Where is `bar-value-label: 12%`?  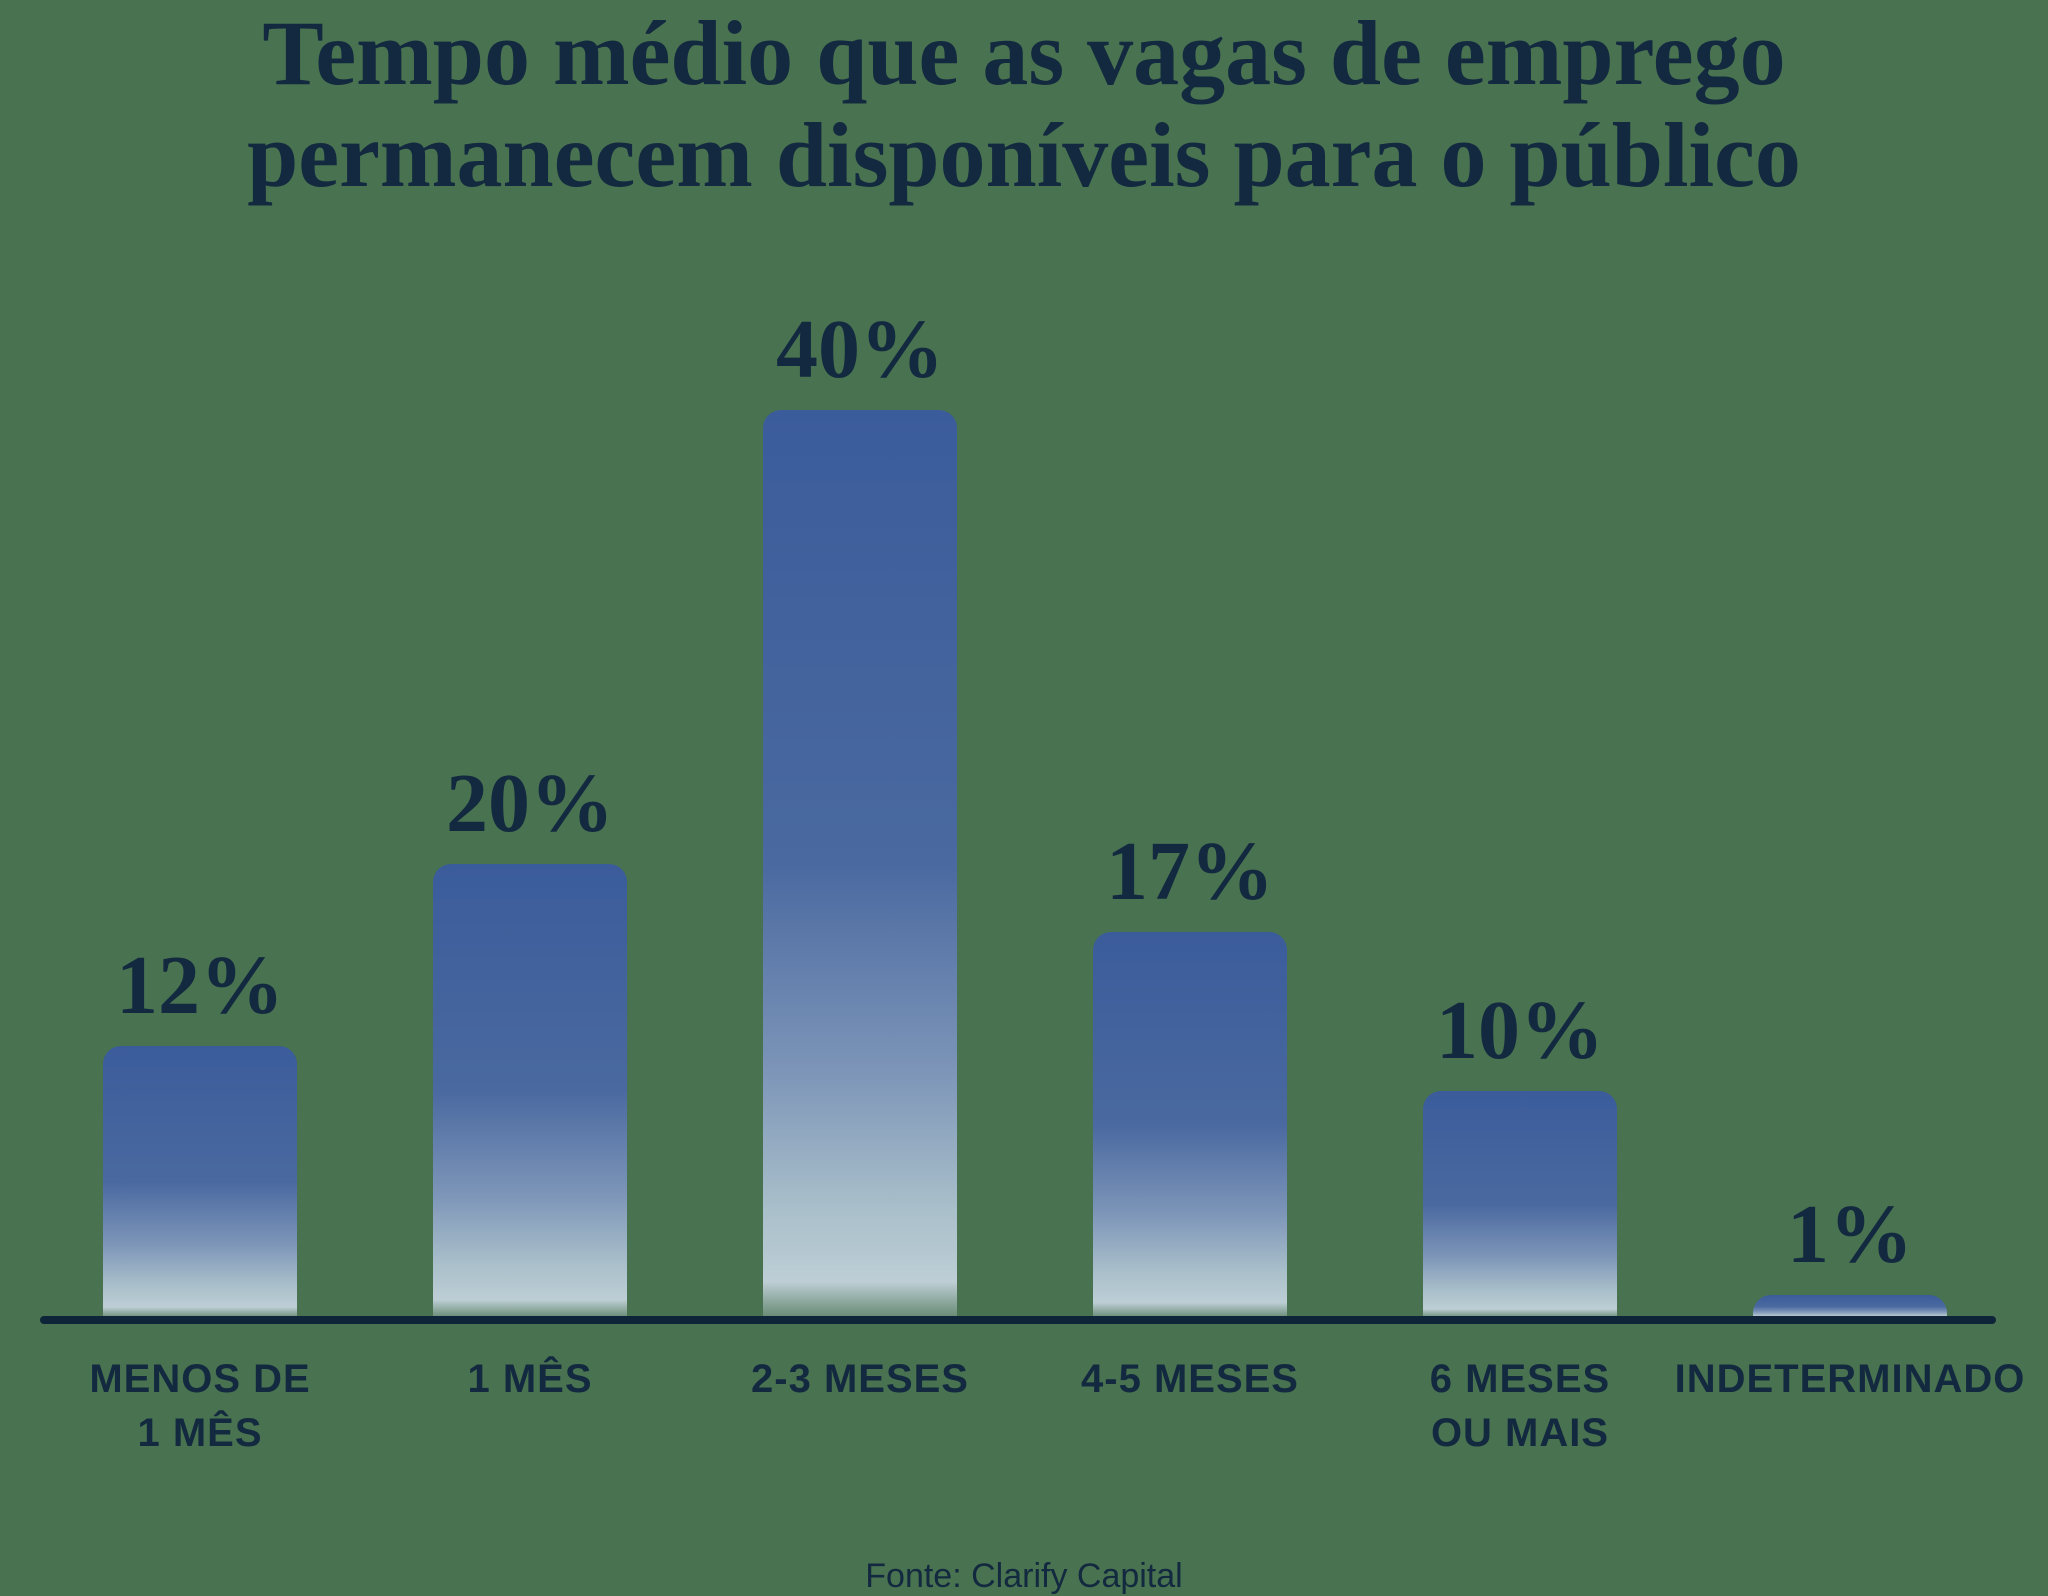
bar-value-label: 12% is located at coordinates (200, 985).